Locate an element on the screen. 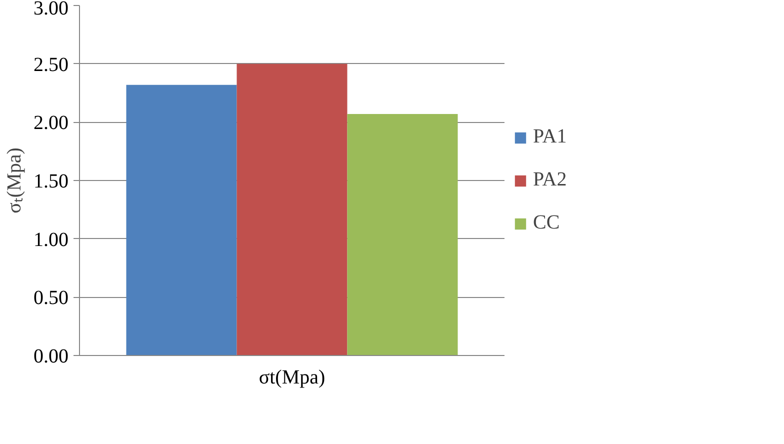 This screenshot has width=784, height=444. legend-label: PA1 is located at coordinates (550, 137).